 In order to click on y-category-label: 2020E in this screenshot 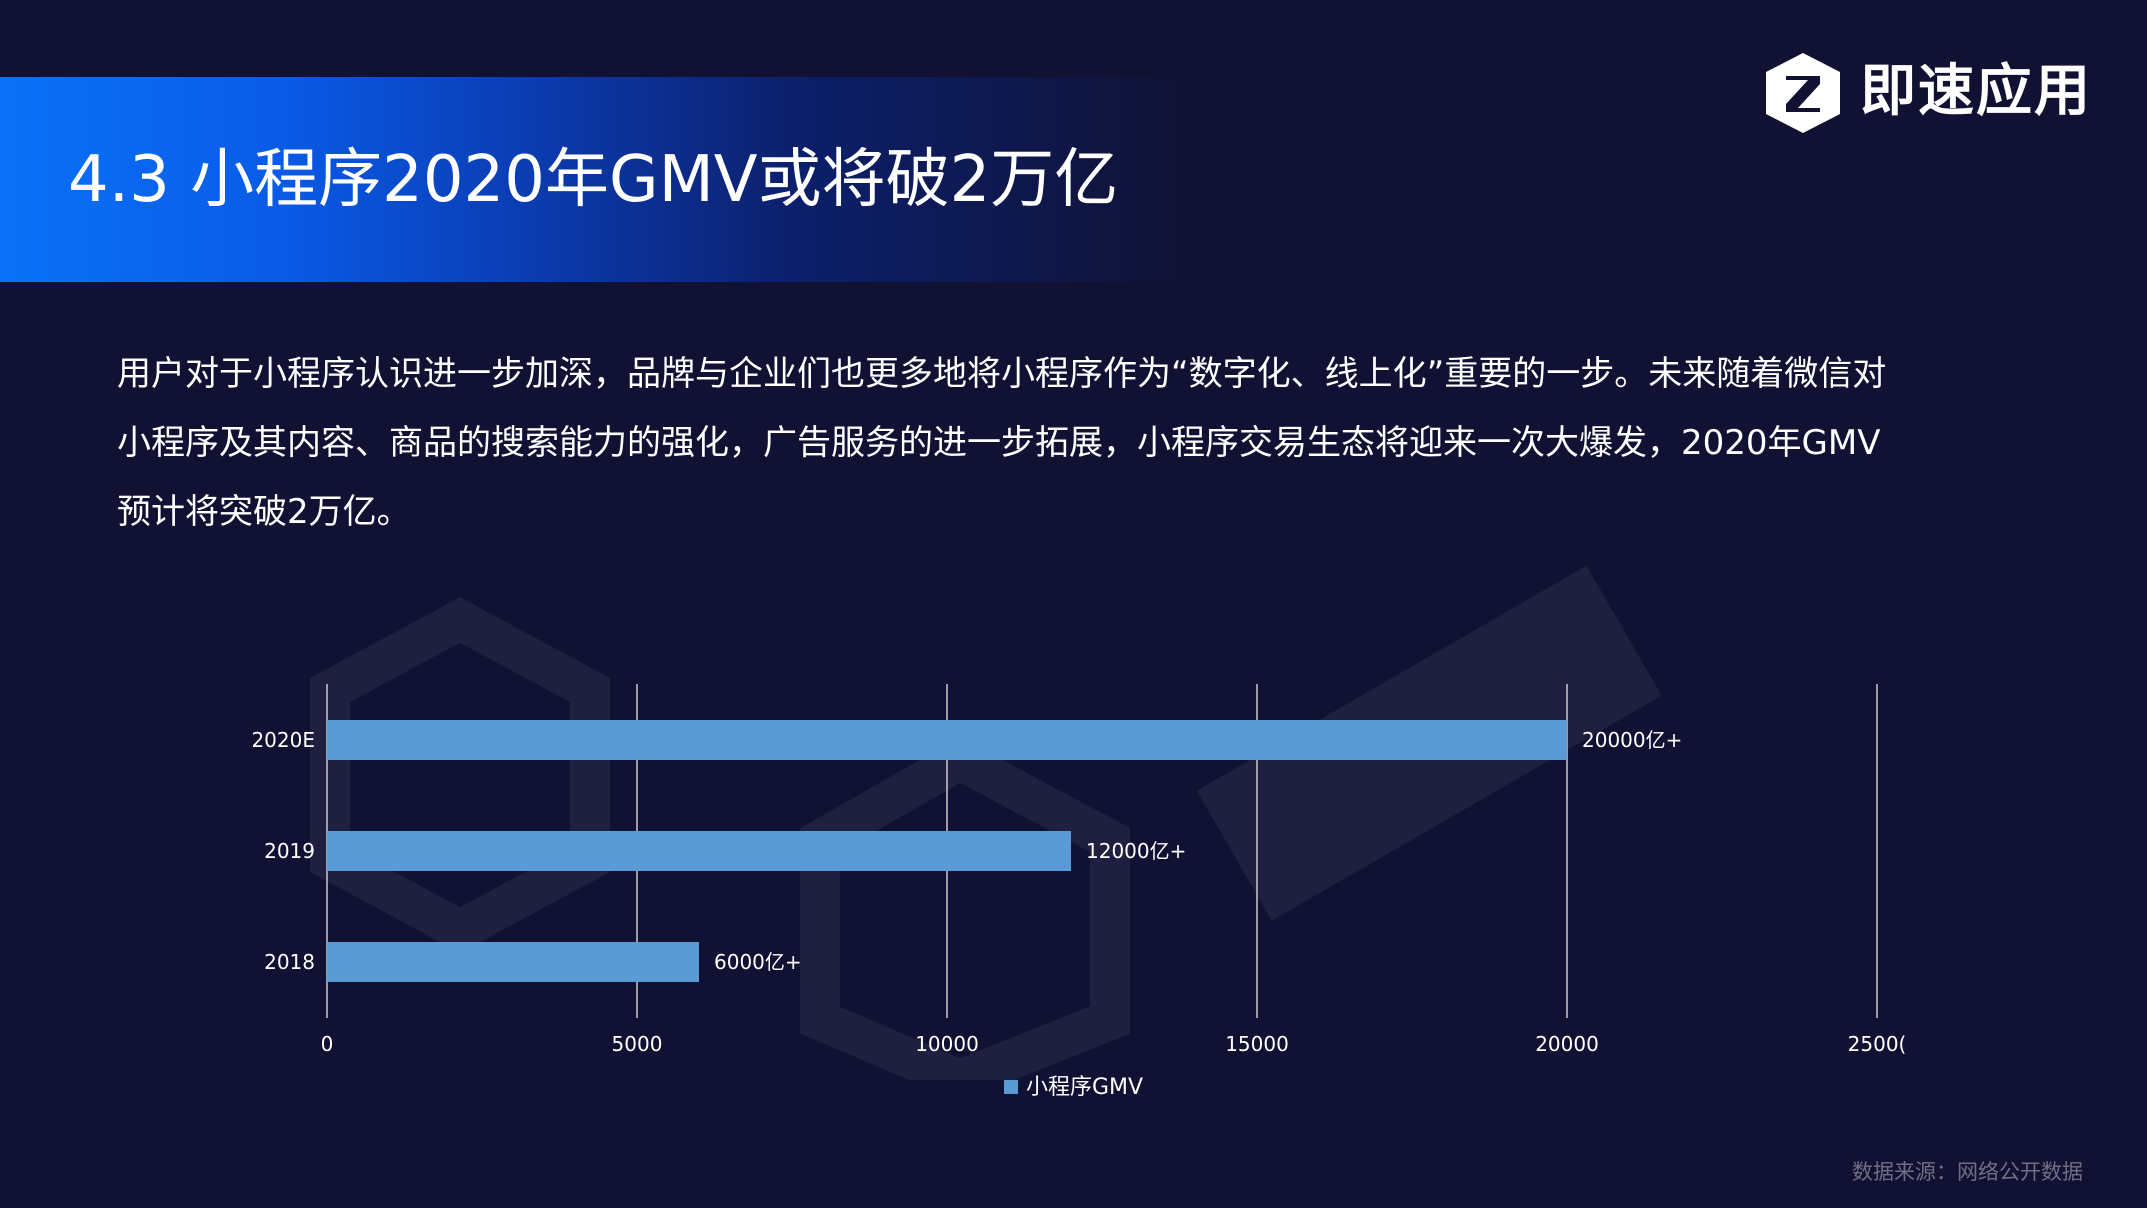, I will do `click(283, 740)`.